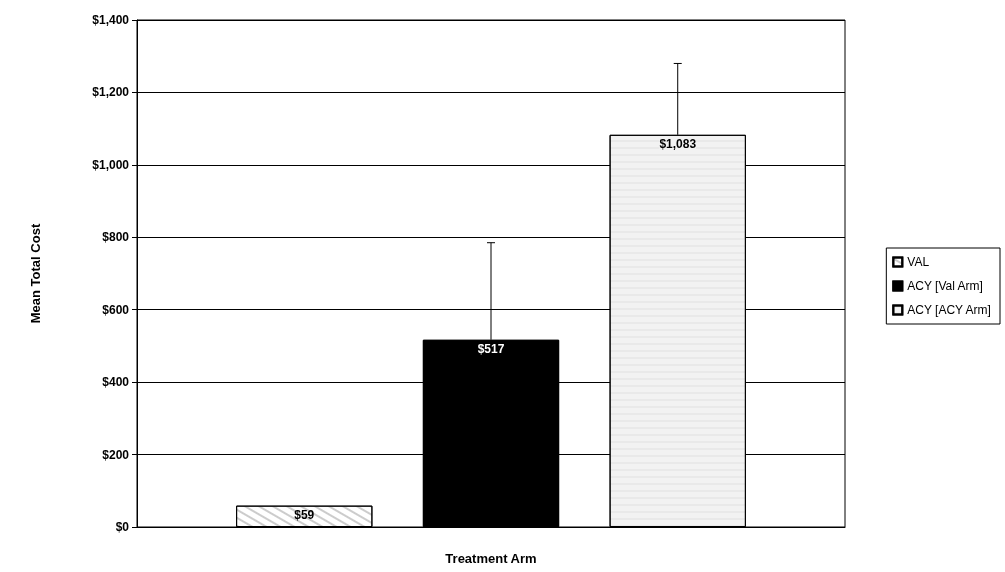 This screenshot has height=572, width=1005. What do you see at coordinates (678, 143) in the screenshot?
I see `data-label: $1,083` at bounding box center [678, 143].